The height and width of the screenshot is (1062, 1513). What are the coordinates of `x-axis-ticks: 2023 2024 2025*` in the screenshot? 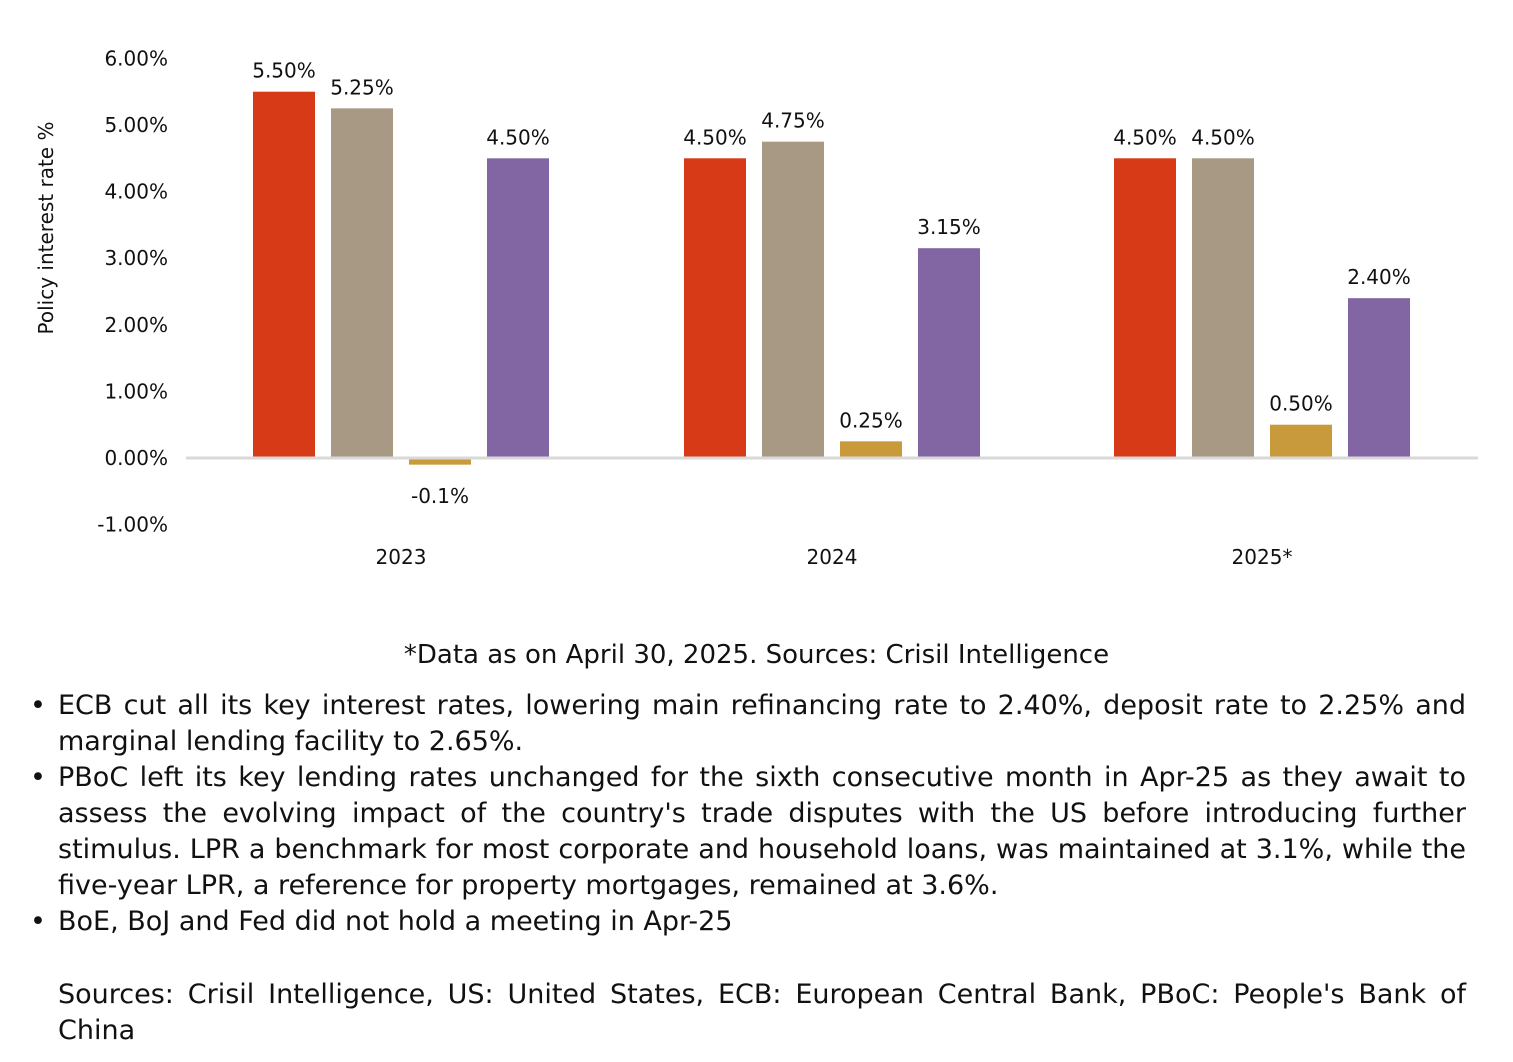 It's located at (834, 557).